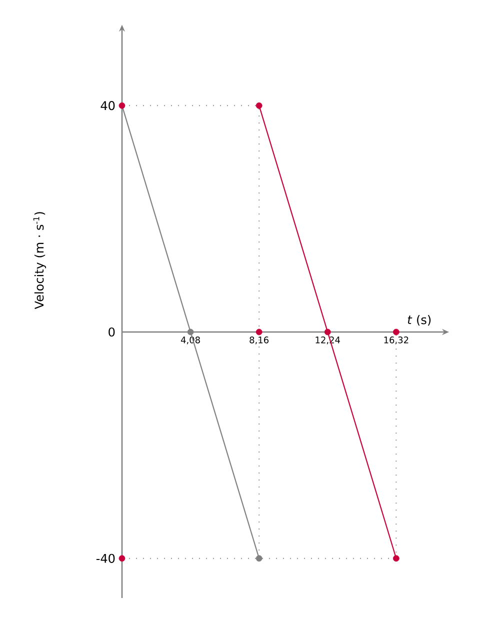 The width and height of the screenshot is (492, 628). Describe the element at coordinates (190, 340) in the screenshot. I see `x-tick-label: 4,08` at that location.